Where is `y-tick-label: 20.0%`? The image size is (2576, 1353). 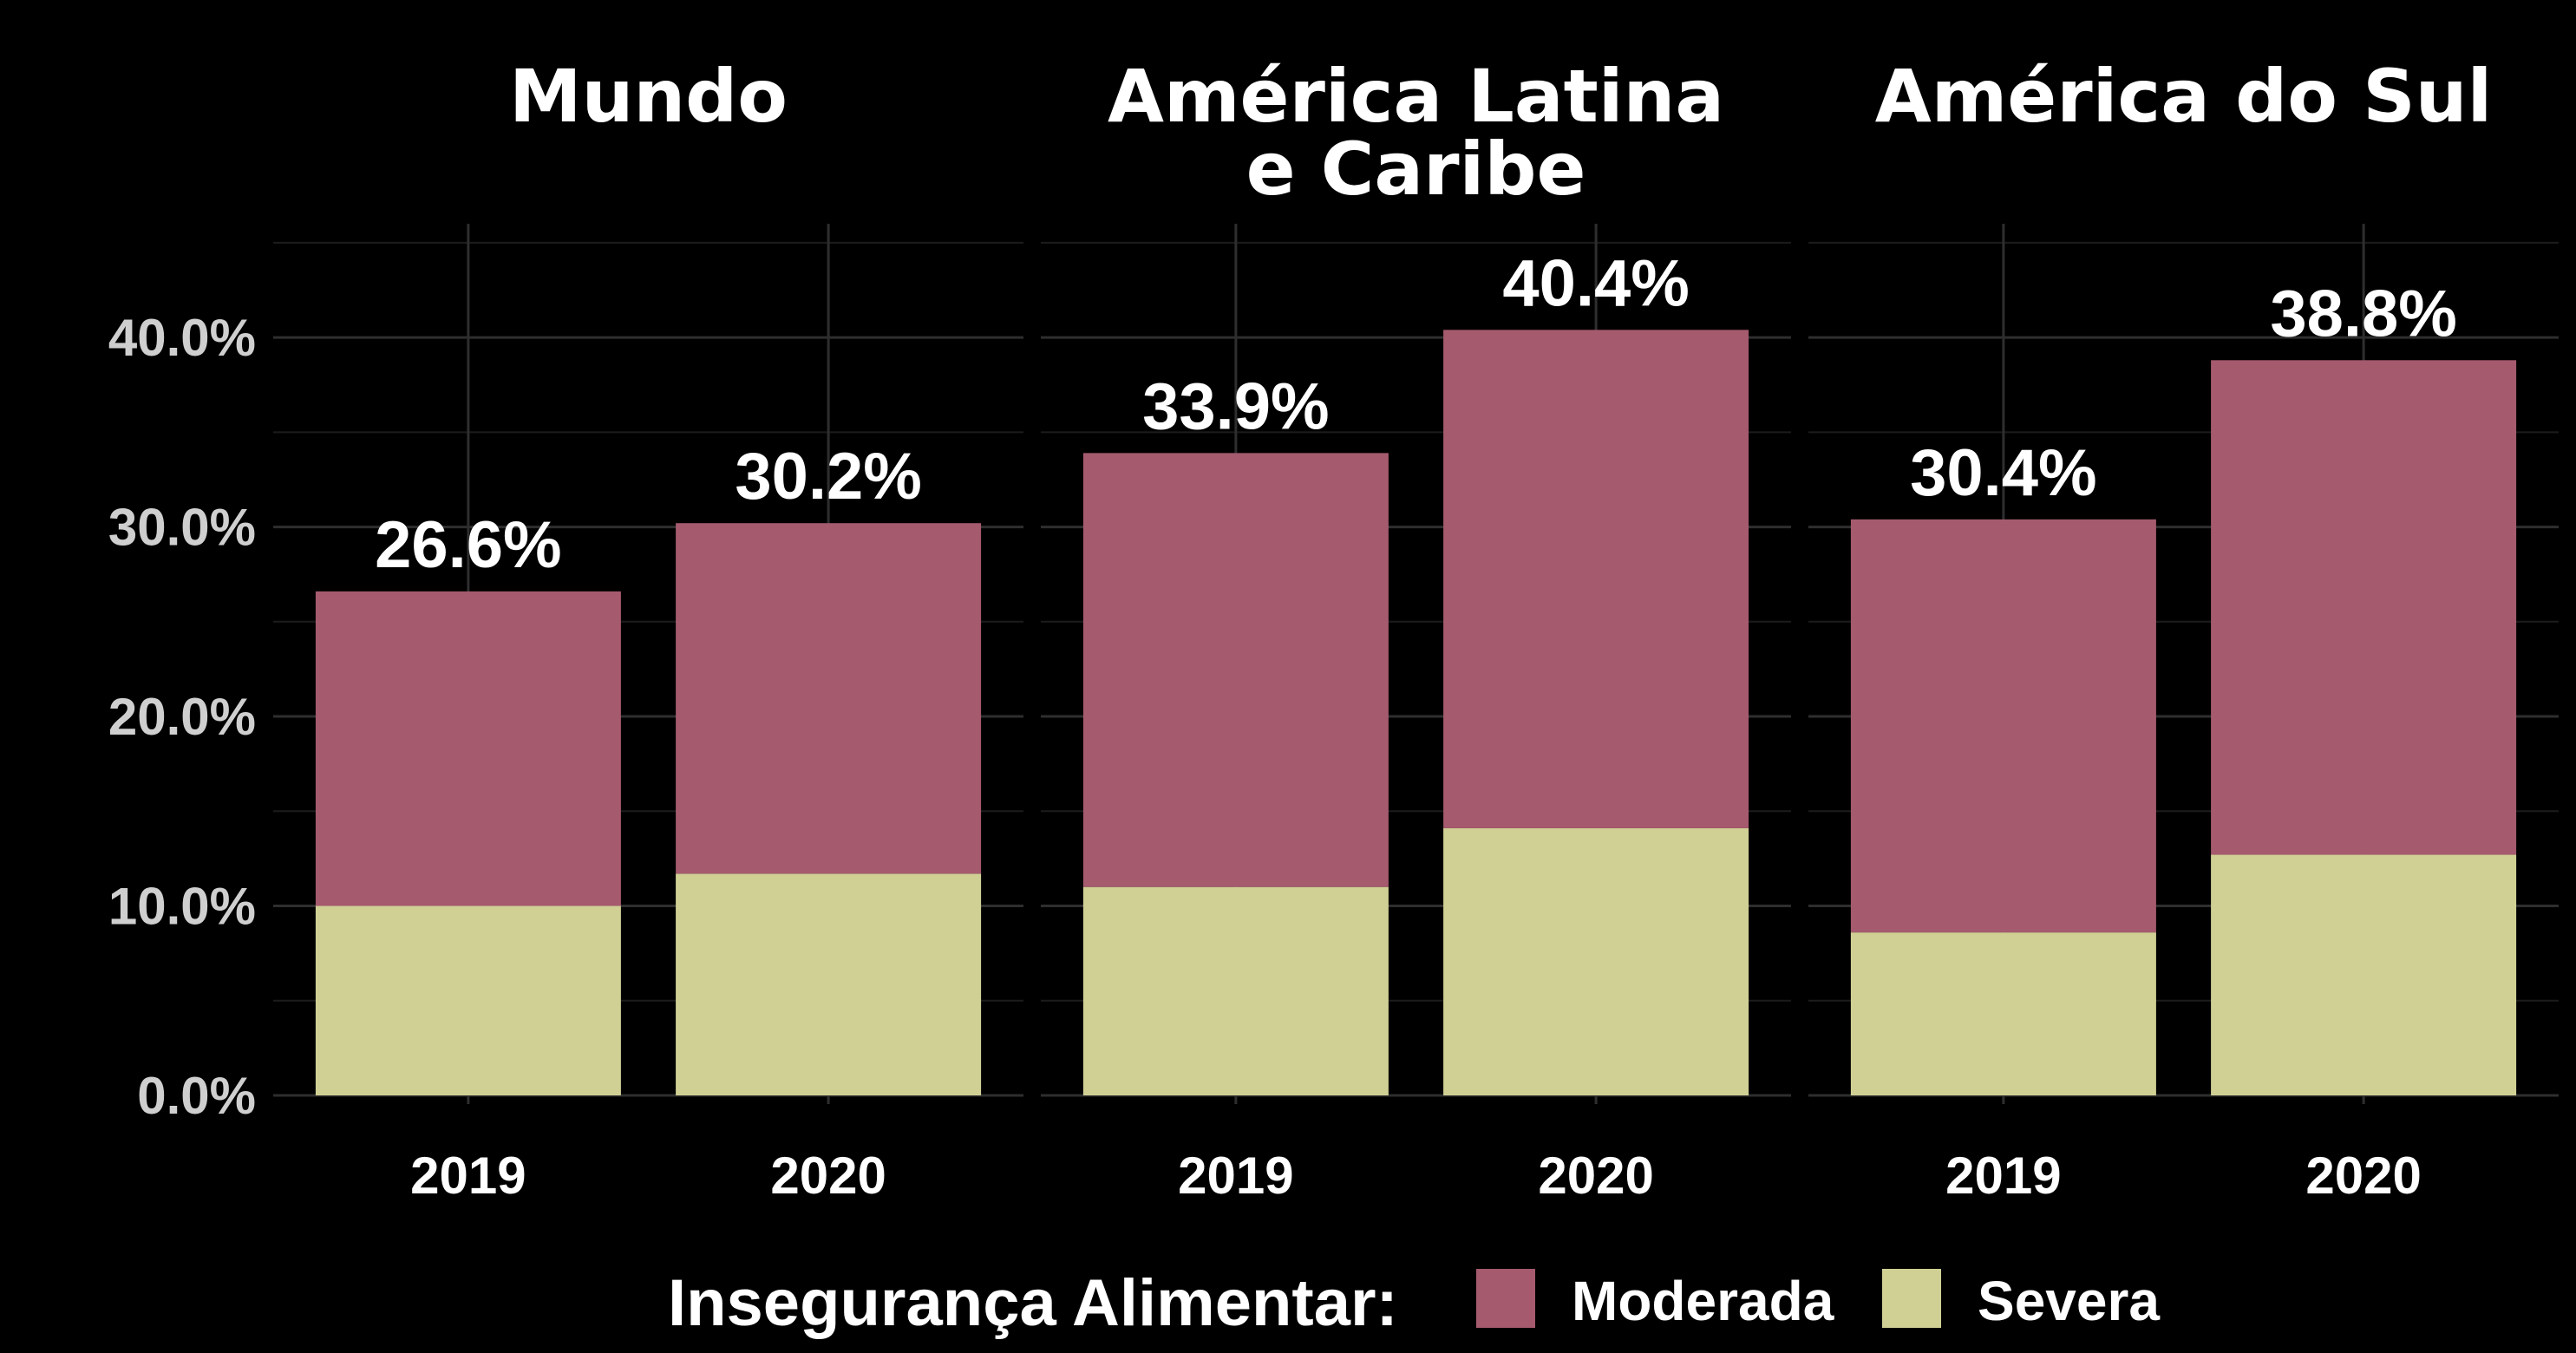 y-tick-label: 20.0% is located at coordinates (182, 717).